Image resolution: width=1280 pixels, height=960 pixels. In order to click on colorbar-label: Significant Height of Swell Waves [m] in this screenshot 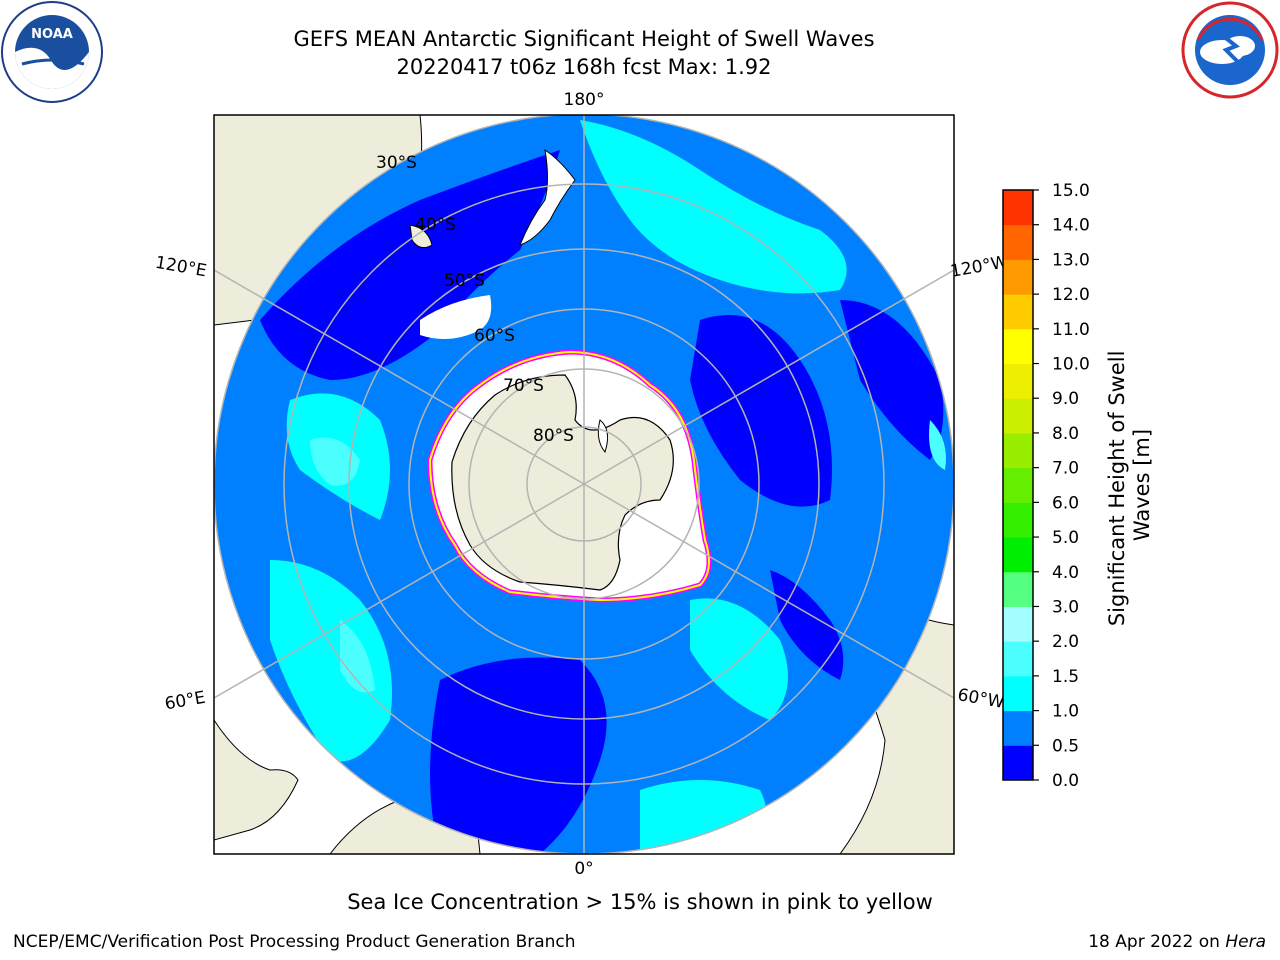, I will do `click(1129, 485)`.